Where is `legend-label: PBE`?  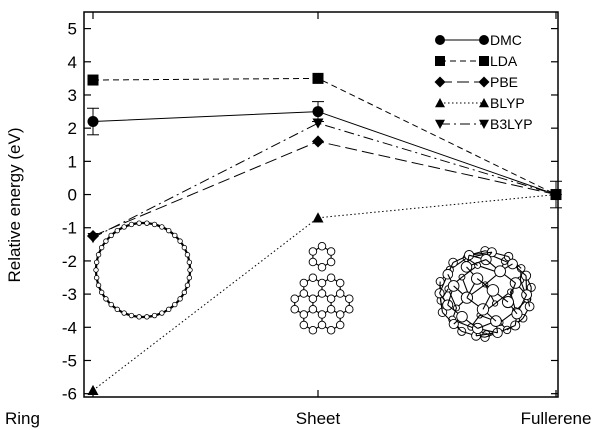 legend-label: PBE is located at coordinates (504, 82).